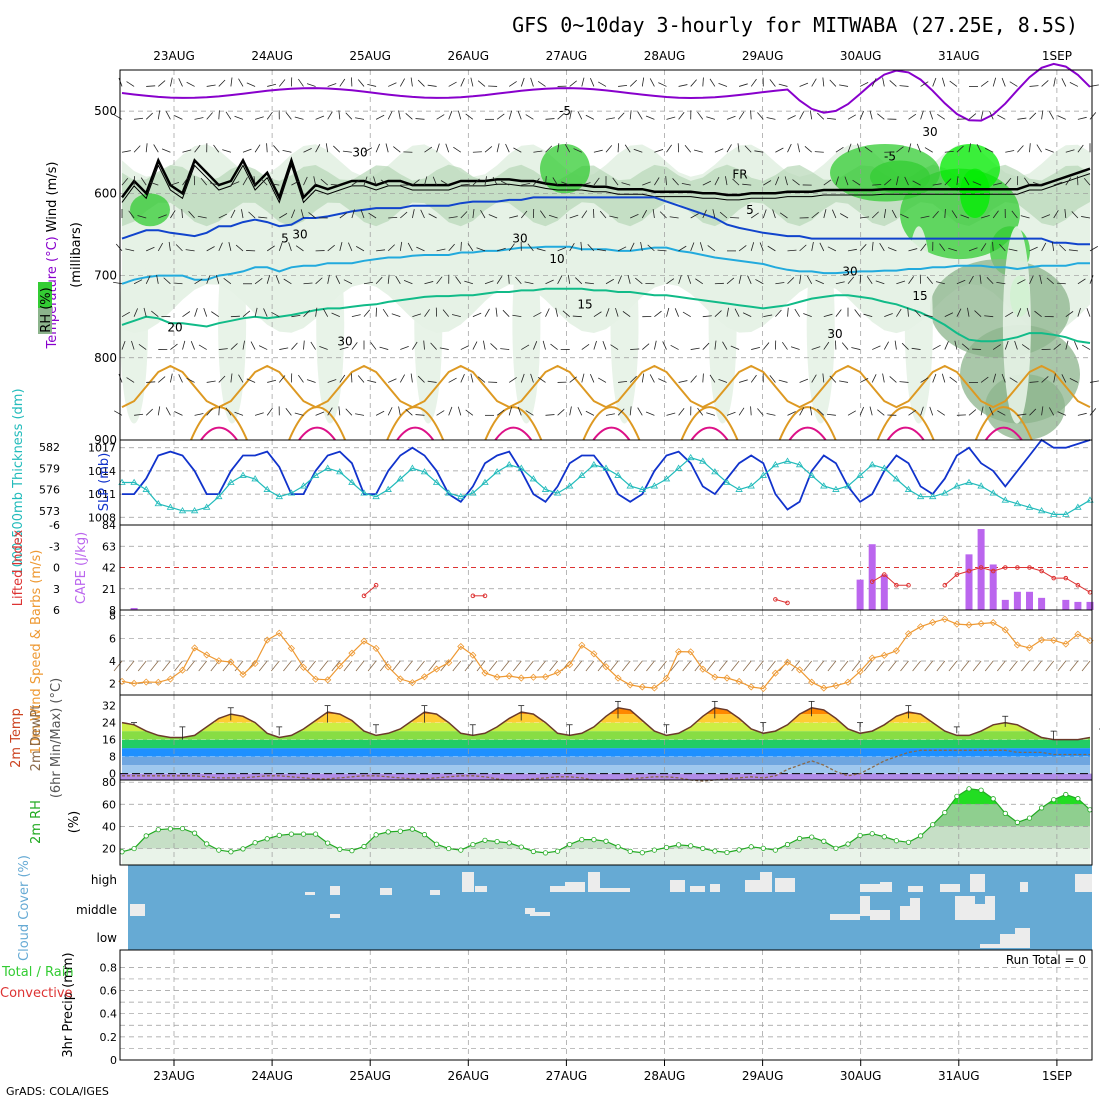 Image resolution: width=1100 pixels, height=1100 pixels. Describe the element at coordinates (36, 652) in the screenshot. I see `ylabel-wind10m: 10m Wind Speed & Barbs (m/s)` at that location.